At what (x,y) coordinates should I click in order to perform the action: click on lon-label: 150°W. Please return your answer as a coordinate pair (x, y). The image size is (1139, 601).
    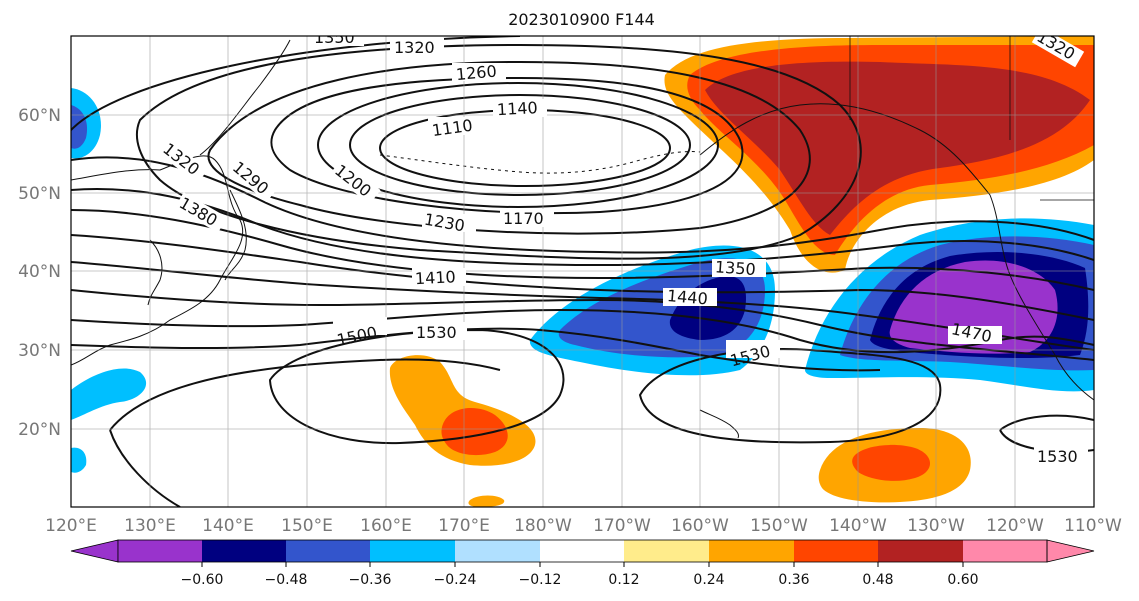
    Looking at the image, I should click on (779, 526).